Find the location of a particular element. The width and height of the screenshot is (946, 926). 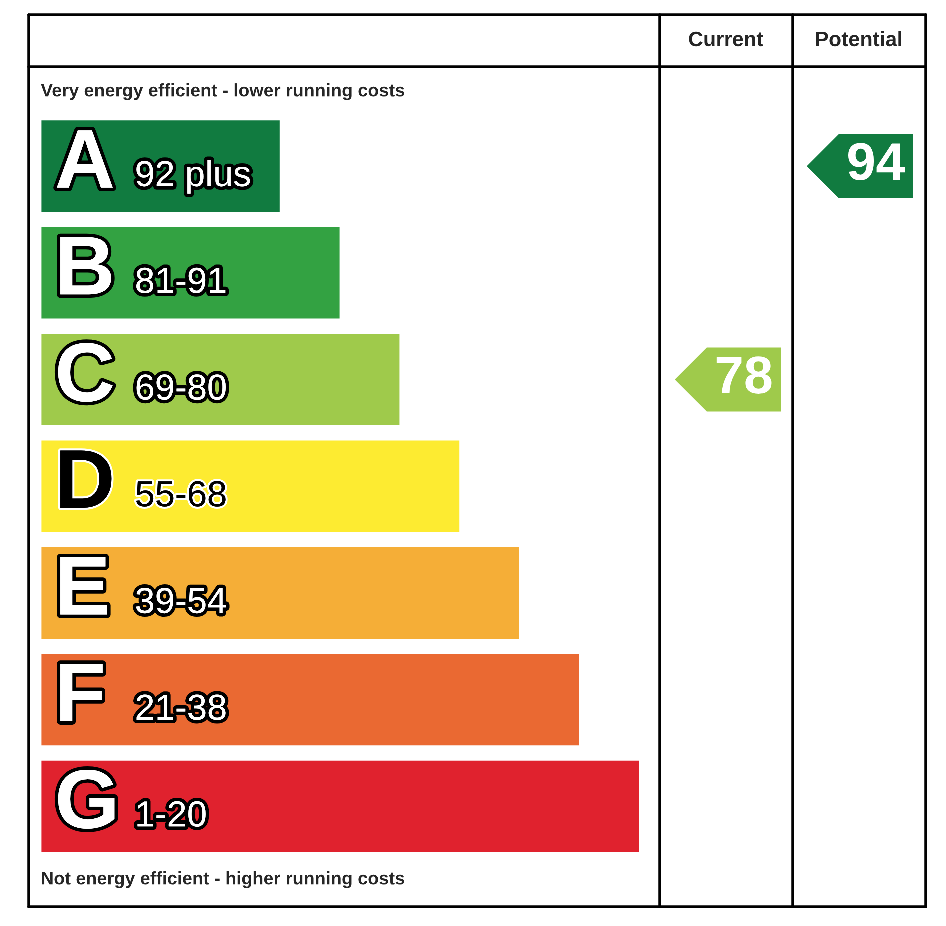

y-tick-label: A is located at coordinates (85, 159).